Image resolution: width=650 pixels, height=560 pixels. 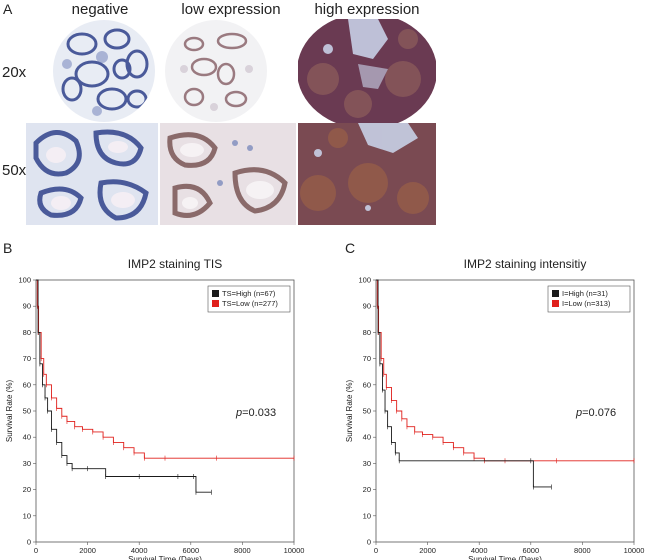 I want to click on chart-b-ytick-label: 100, so click(x=24, y=280).